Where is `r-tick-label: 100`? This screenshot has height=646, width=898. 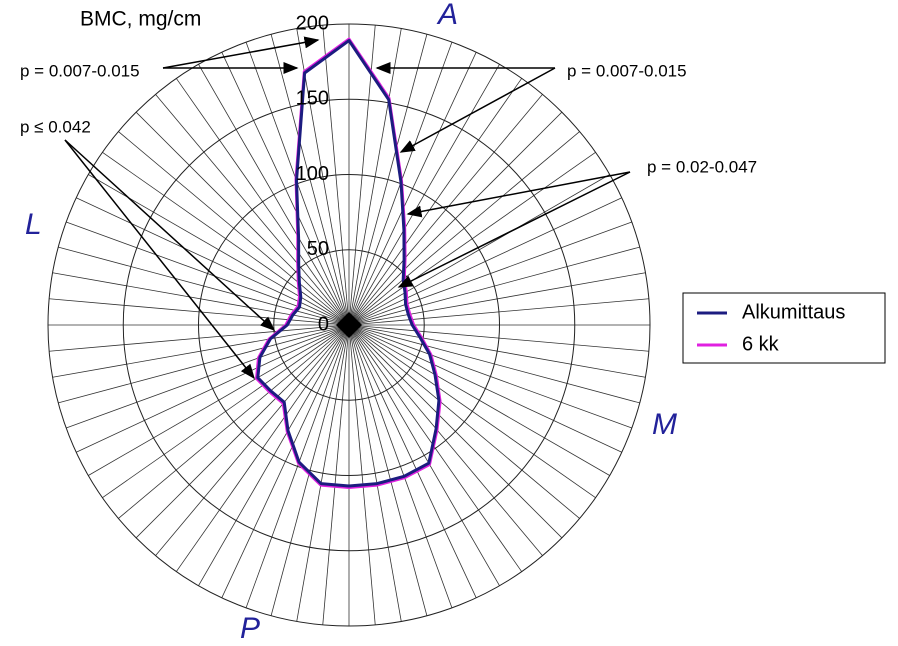 r-tick-label: 100 is located at coordinates (312, 174).